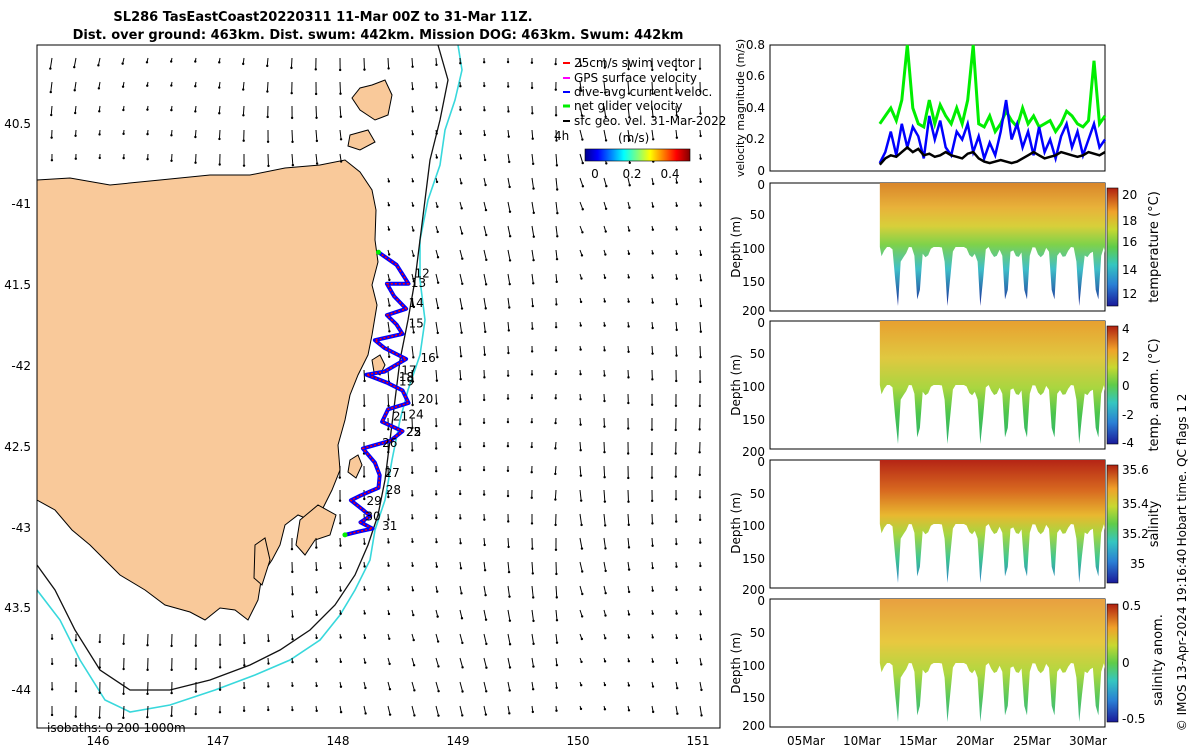 The image size is (1200, 750). I want to click on temp-ytick: 0, so click(761, 185).